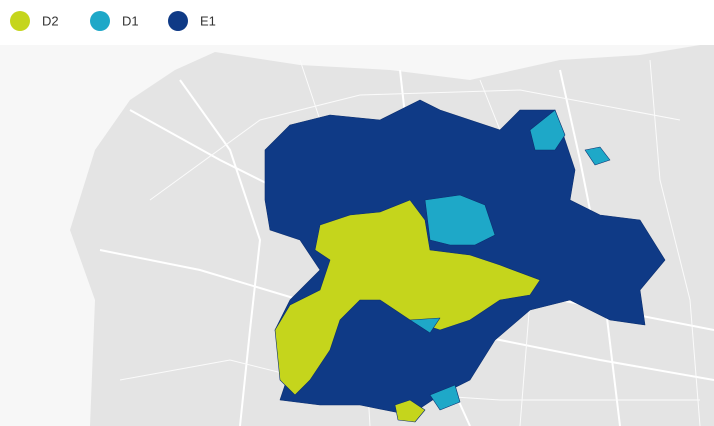  What do you see at coordinates (50, 20) in the screenshot?
I see `legend-label: D2` at bounding box center [50, 20].